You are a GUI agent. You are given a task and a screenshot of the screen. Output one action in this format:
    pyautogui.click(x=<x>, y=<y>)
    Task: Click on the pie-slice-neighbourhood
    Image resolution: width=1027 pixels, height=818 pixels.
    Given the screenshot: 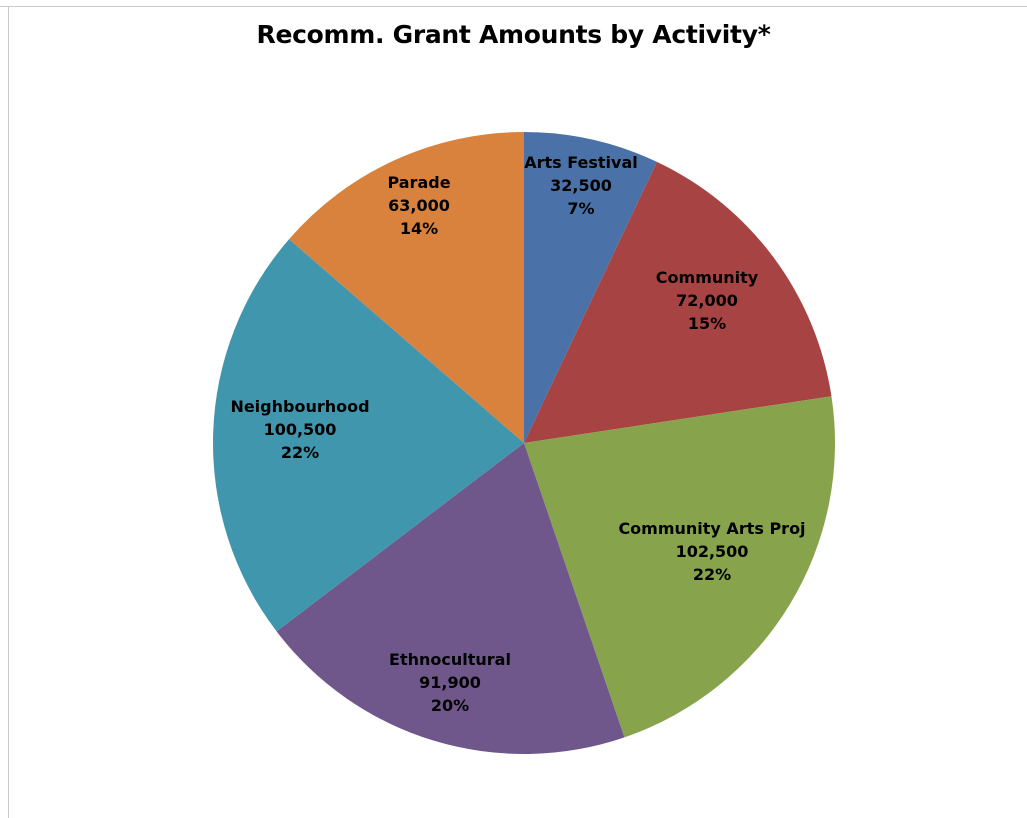 What is the action you would take?
    pyautogui.click(x=368, y=435)
    